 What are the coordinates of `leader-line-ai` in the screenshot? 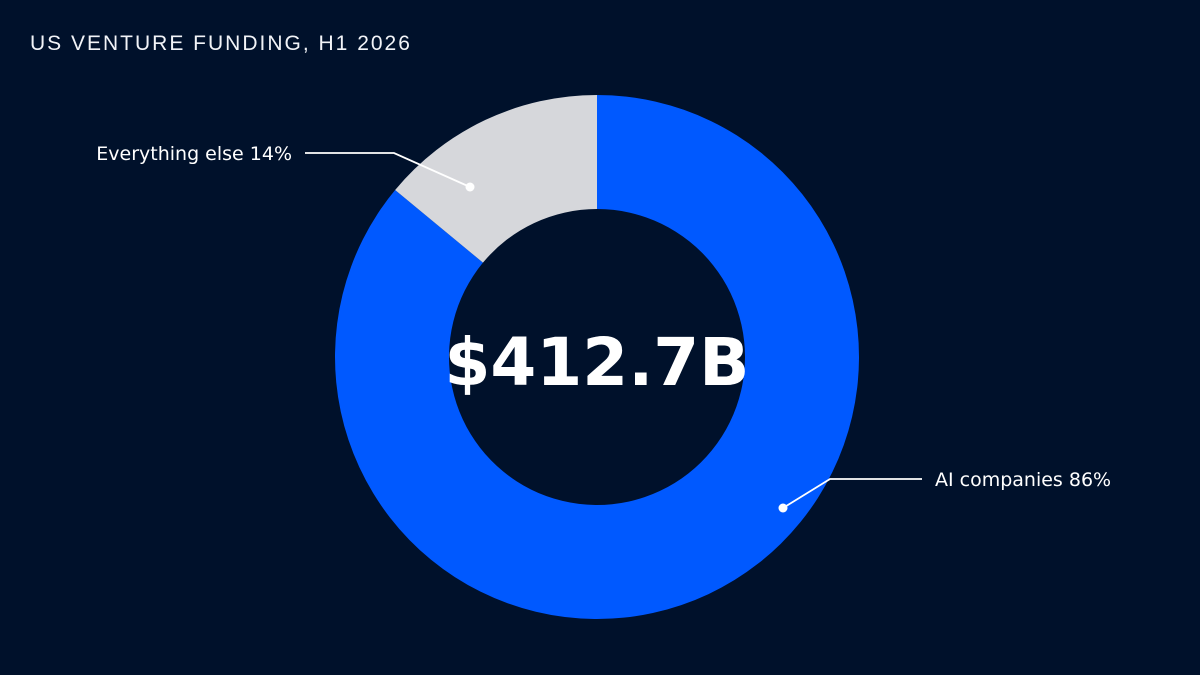 It's located at (852, 493).